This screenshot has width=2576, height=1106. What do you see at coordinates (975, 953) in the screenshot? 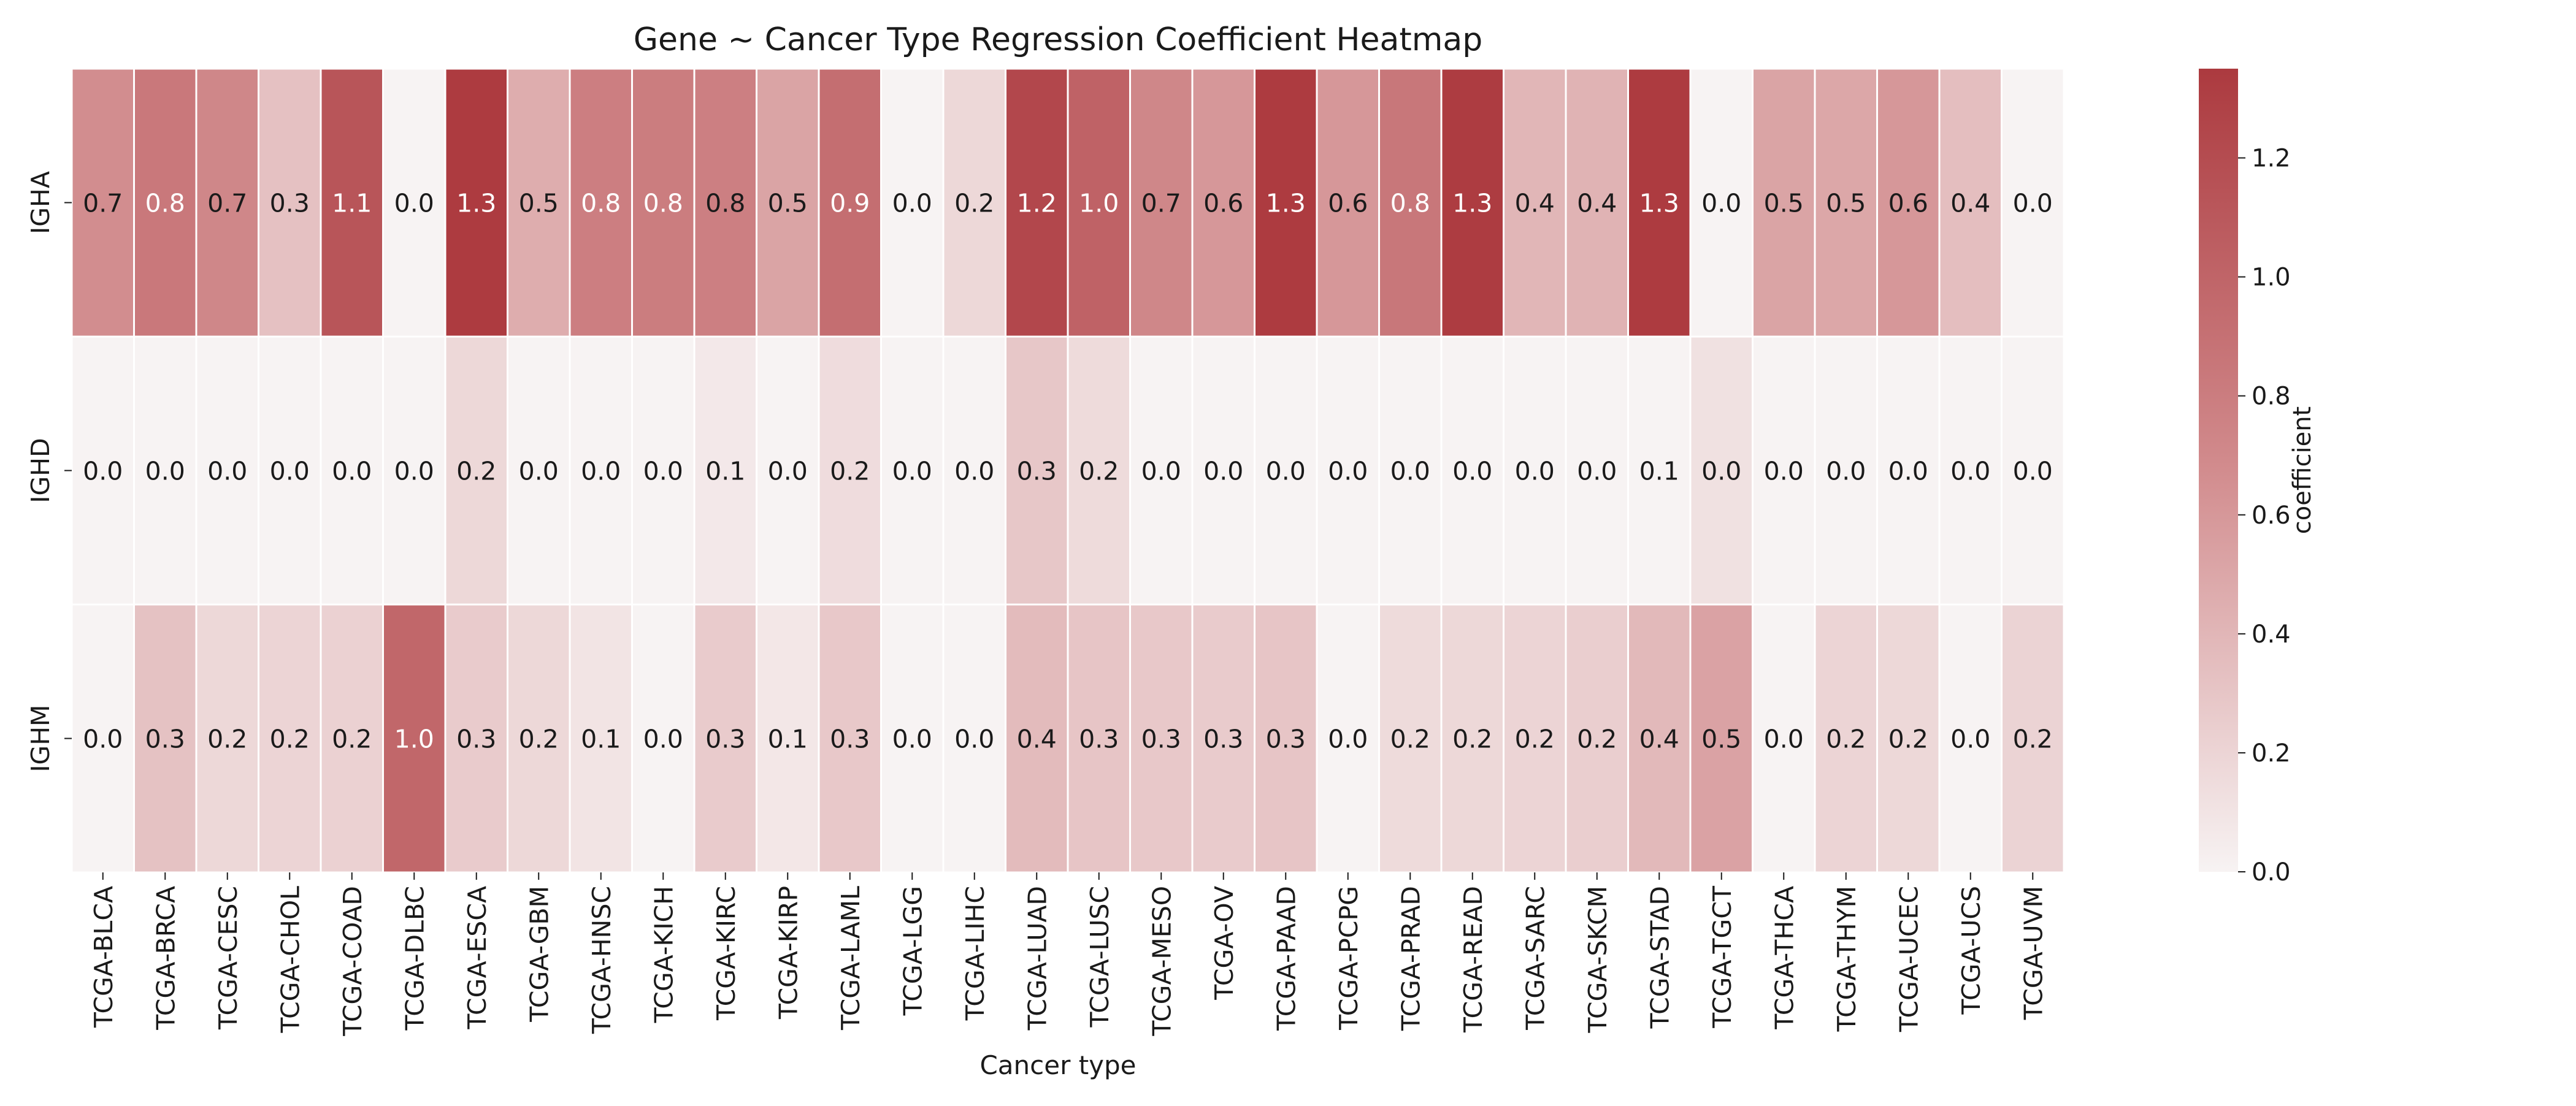
I see `x-tick-label: TCGA-LIHC` at bounding box center [975, 953].